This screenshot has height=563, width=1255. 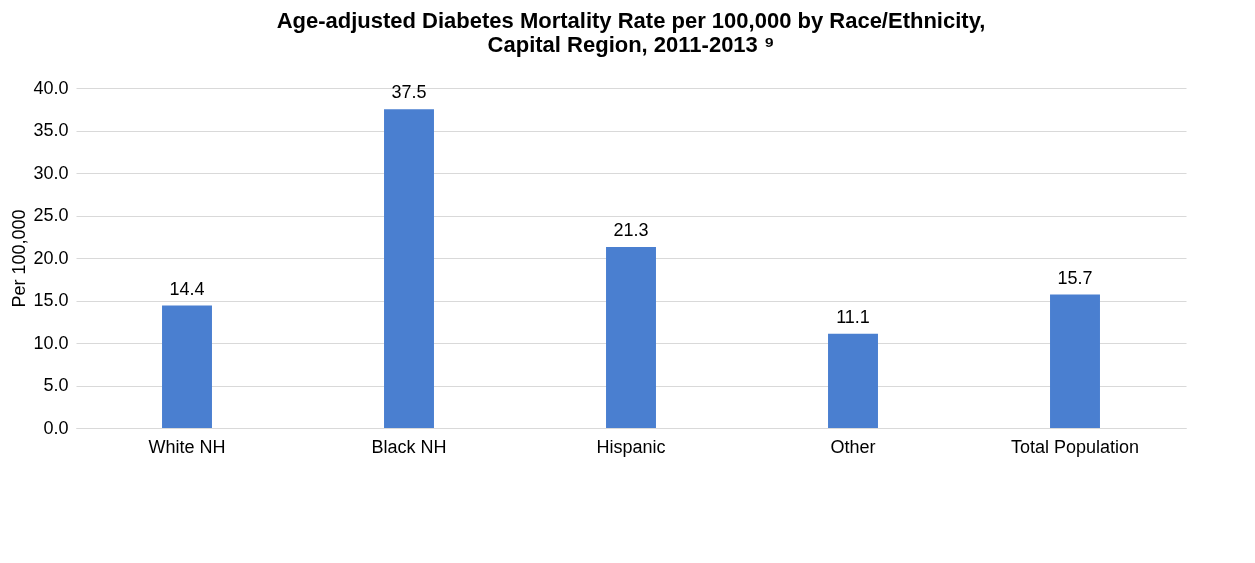 I want to click on y-tick-label: 35.0, so click(x=51, y=130).